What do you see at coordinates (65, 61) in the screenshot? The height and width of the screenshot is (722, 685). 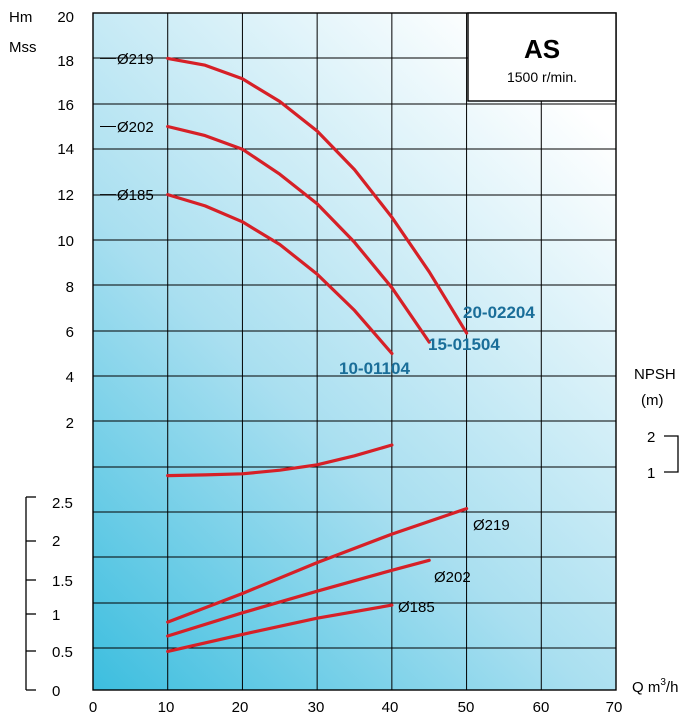 I see `head-tick-18: 18` at bounding box center [65, 61].